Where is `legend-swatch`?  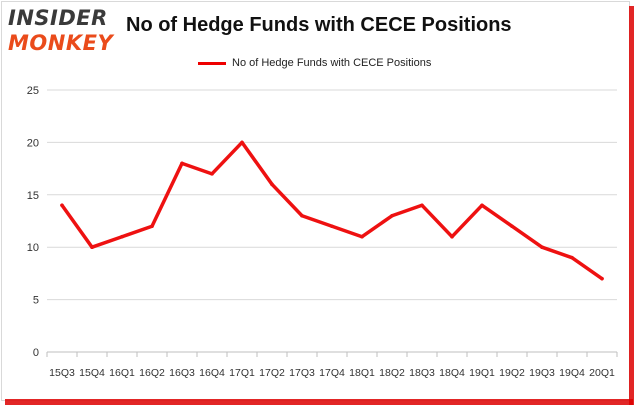 legend-swatch is located at coordinates (212, 63).